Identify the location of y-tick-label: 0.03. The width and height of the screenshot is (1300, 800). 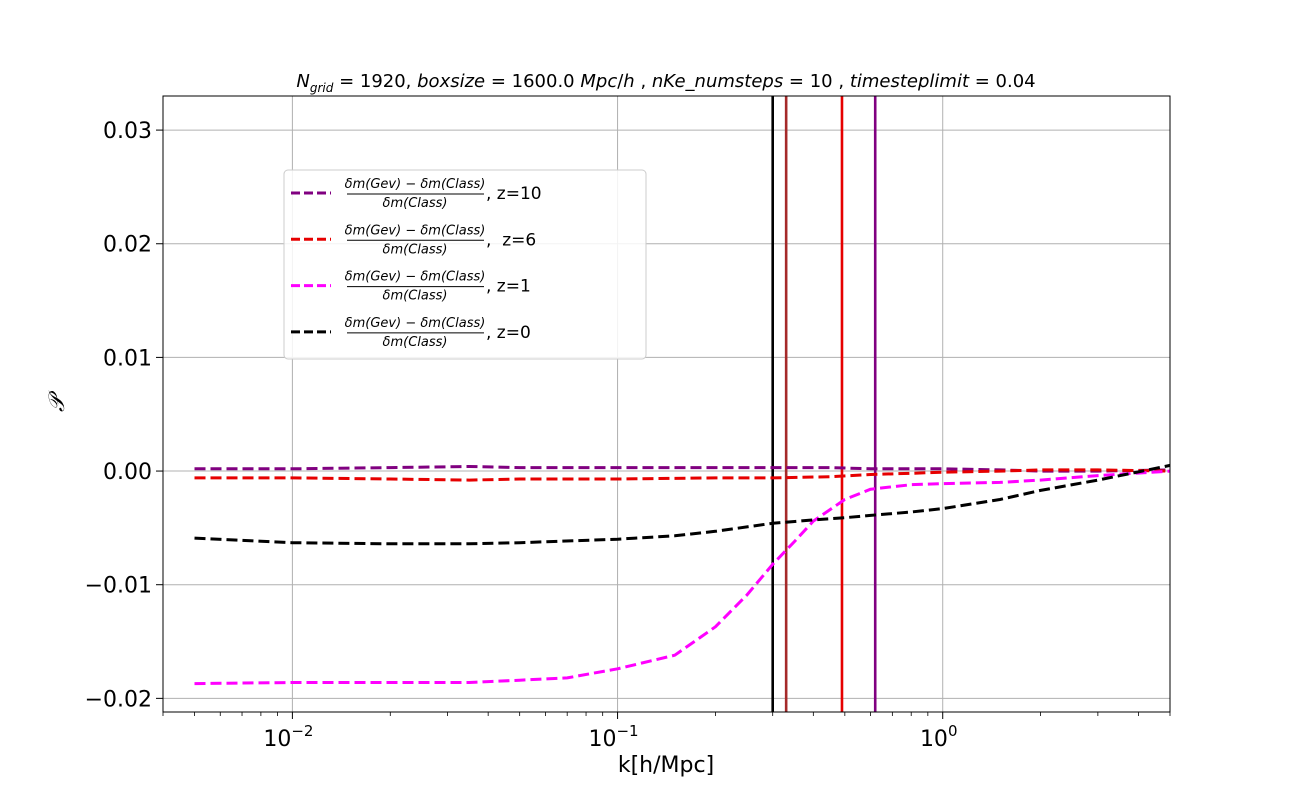
(127, 131).